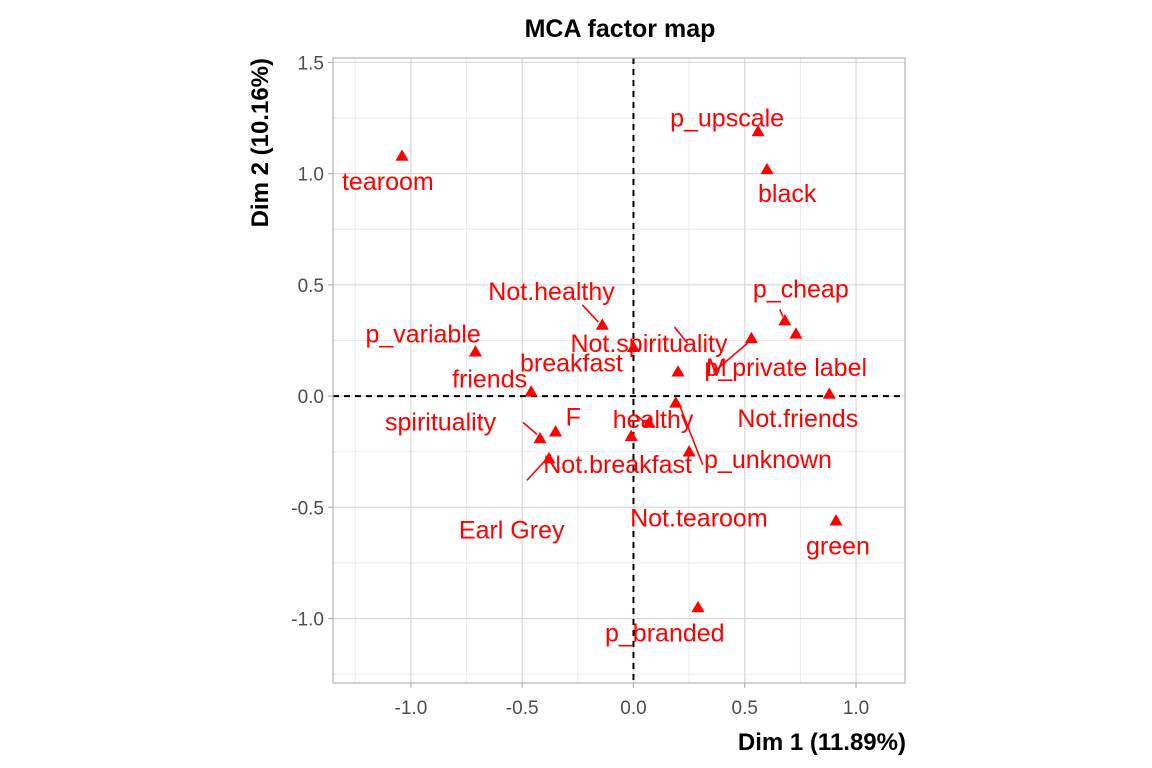 The width and height of the screenshot is (1152, 768). I want to click on y-axis-title: Dim 2 (10.16%), so click(260, 142).